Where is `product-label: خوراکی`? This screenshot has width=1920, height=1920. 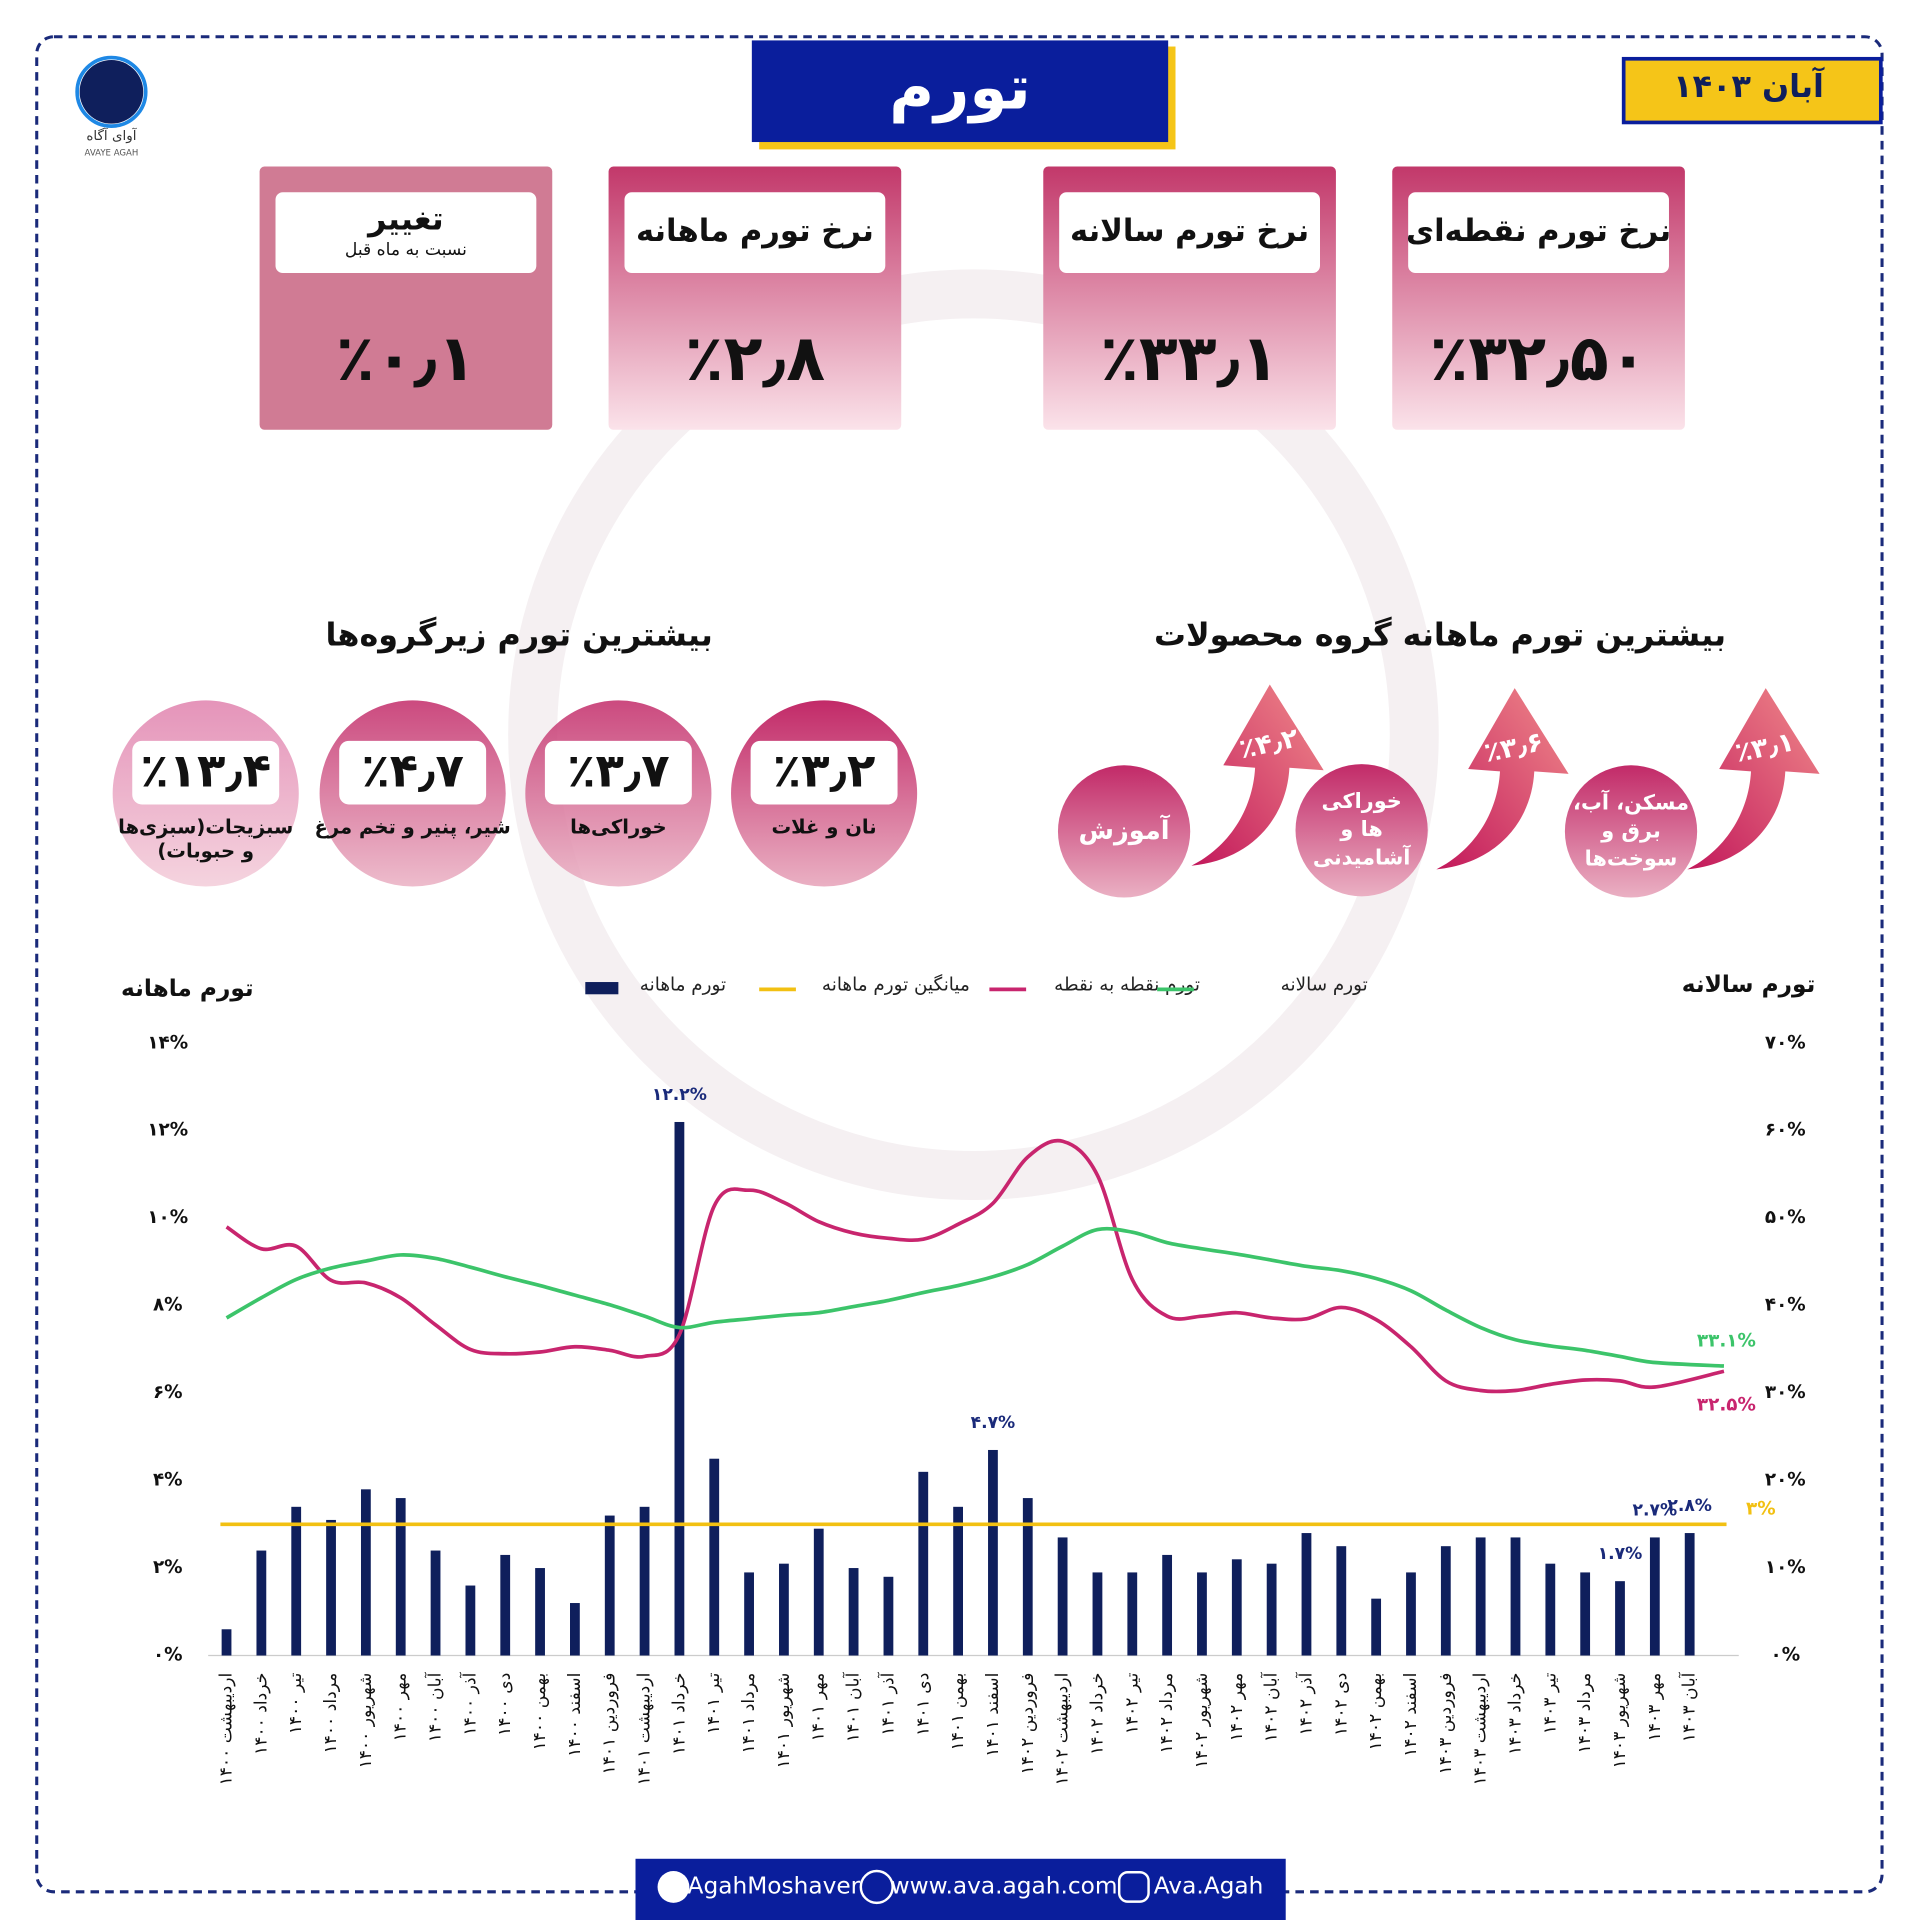
product-label: خوراکی is located at coordinates (1361, 801).